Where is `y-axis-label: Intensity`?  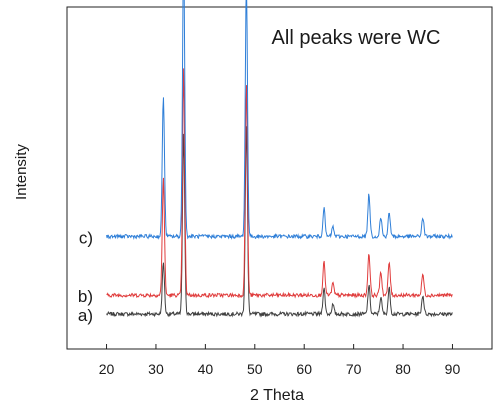
y-axis-label: Intensity is located at coordinates (21, 172).